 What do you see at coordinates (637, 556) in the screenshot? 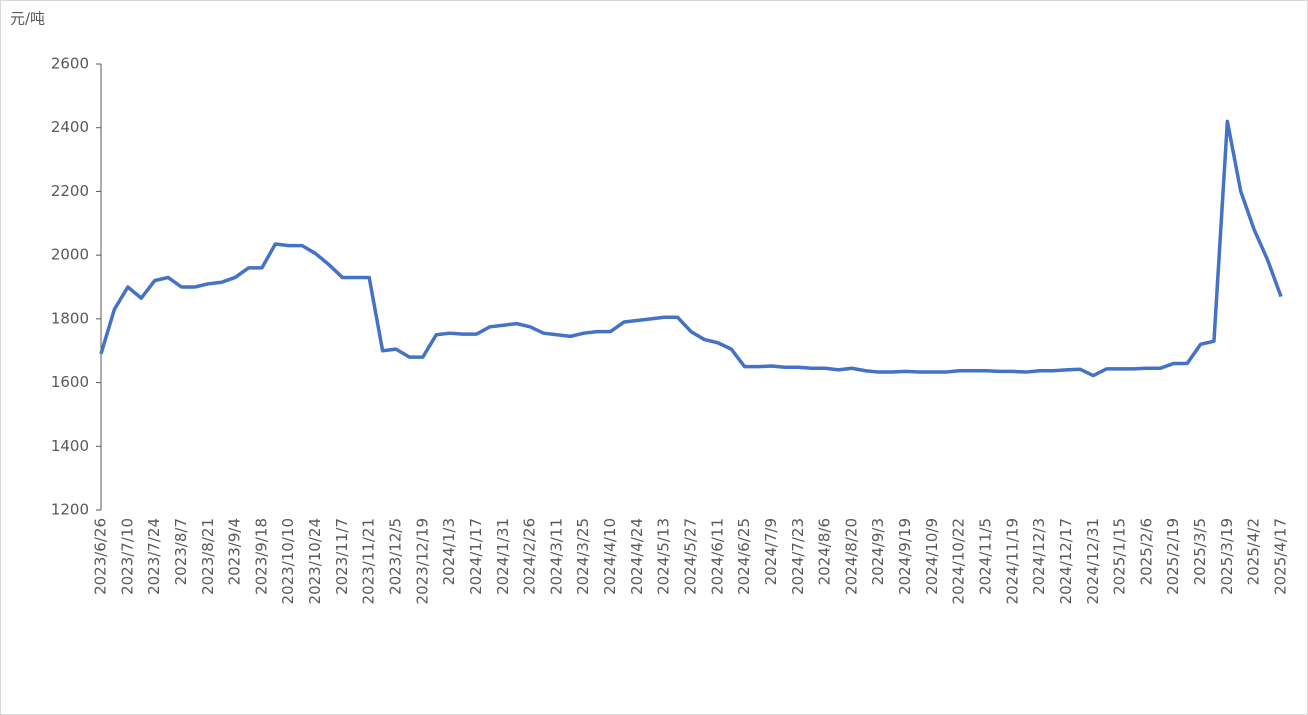
I see `x-tick-label: 2024/4/24` at bounding box center [637, 556].